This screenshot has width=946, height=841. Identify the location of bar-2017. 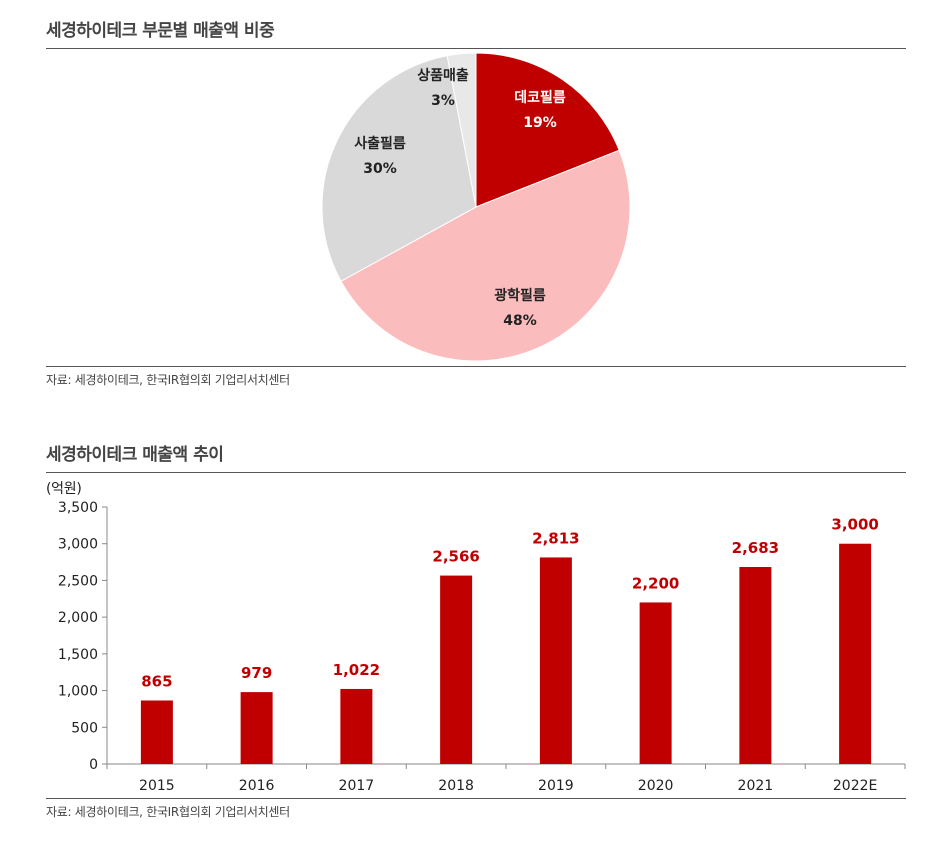
(356, 726).